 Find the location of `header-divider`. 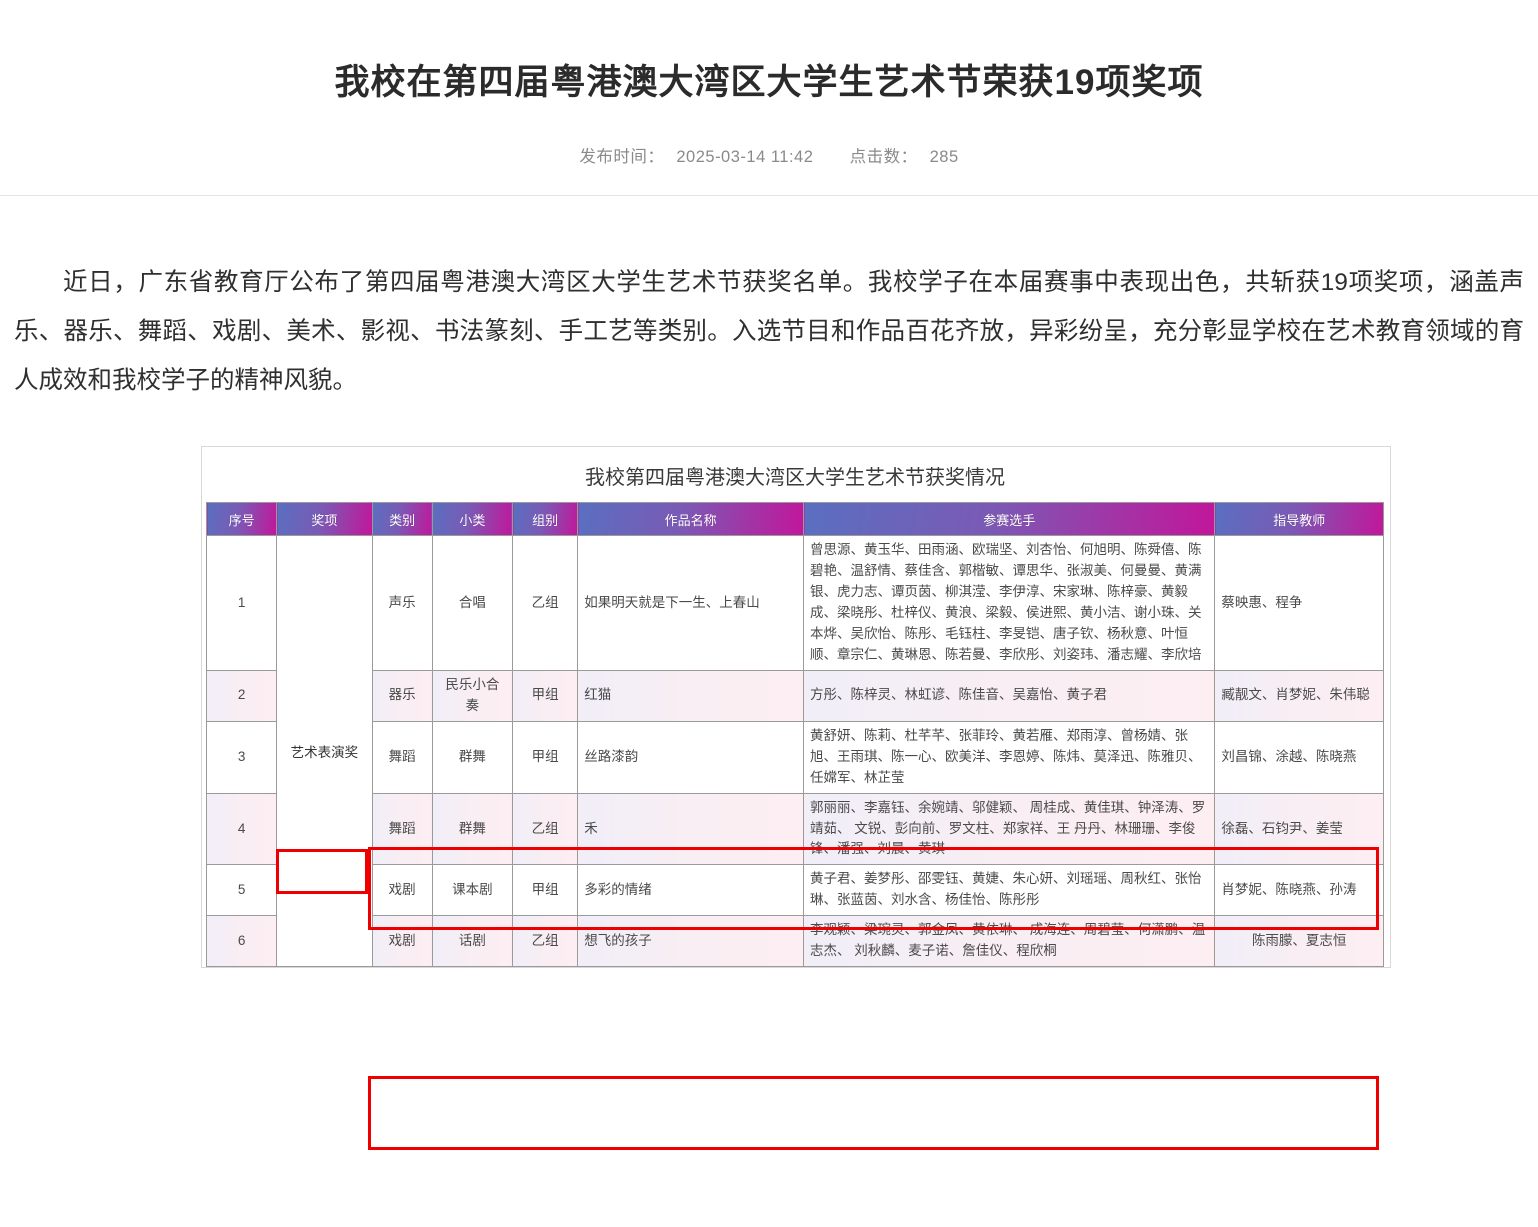

header-divider is located at coordinates (769, 195).